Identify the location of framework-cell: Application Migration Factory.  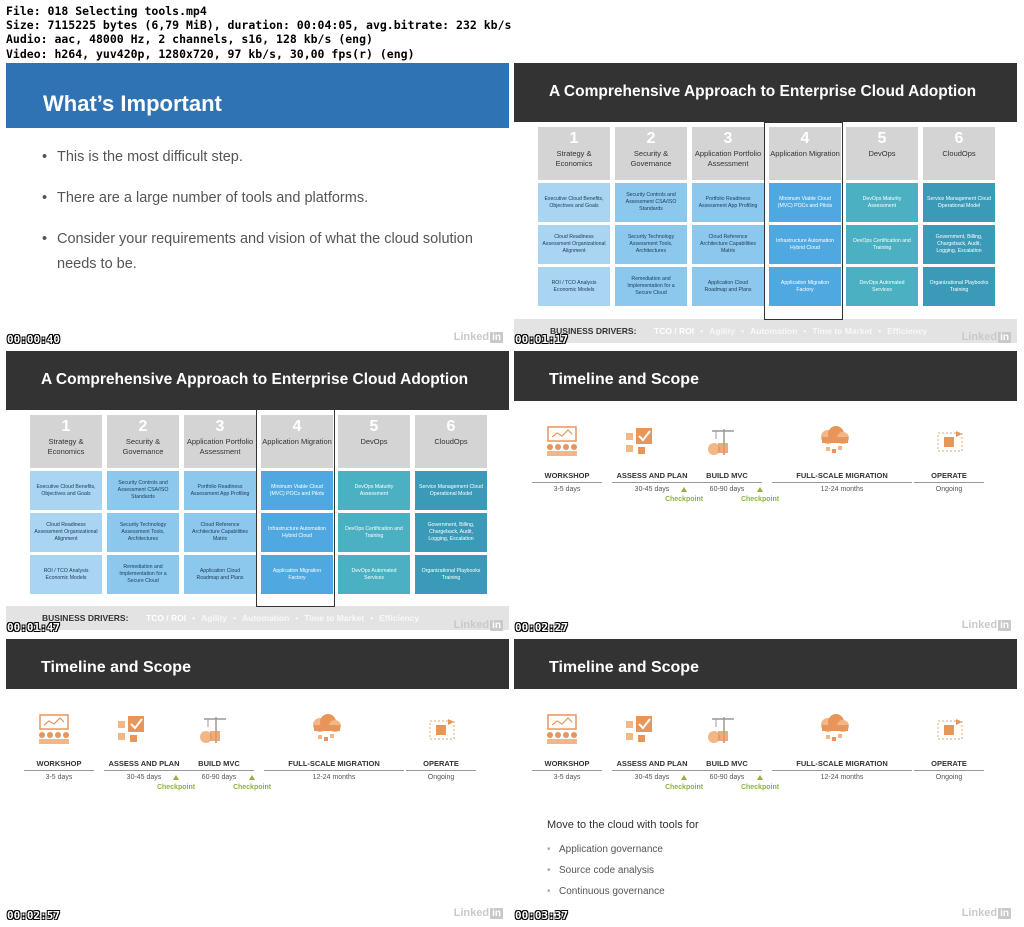
(805, 286).